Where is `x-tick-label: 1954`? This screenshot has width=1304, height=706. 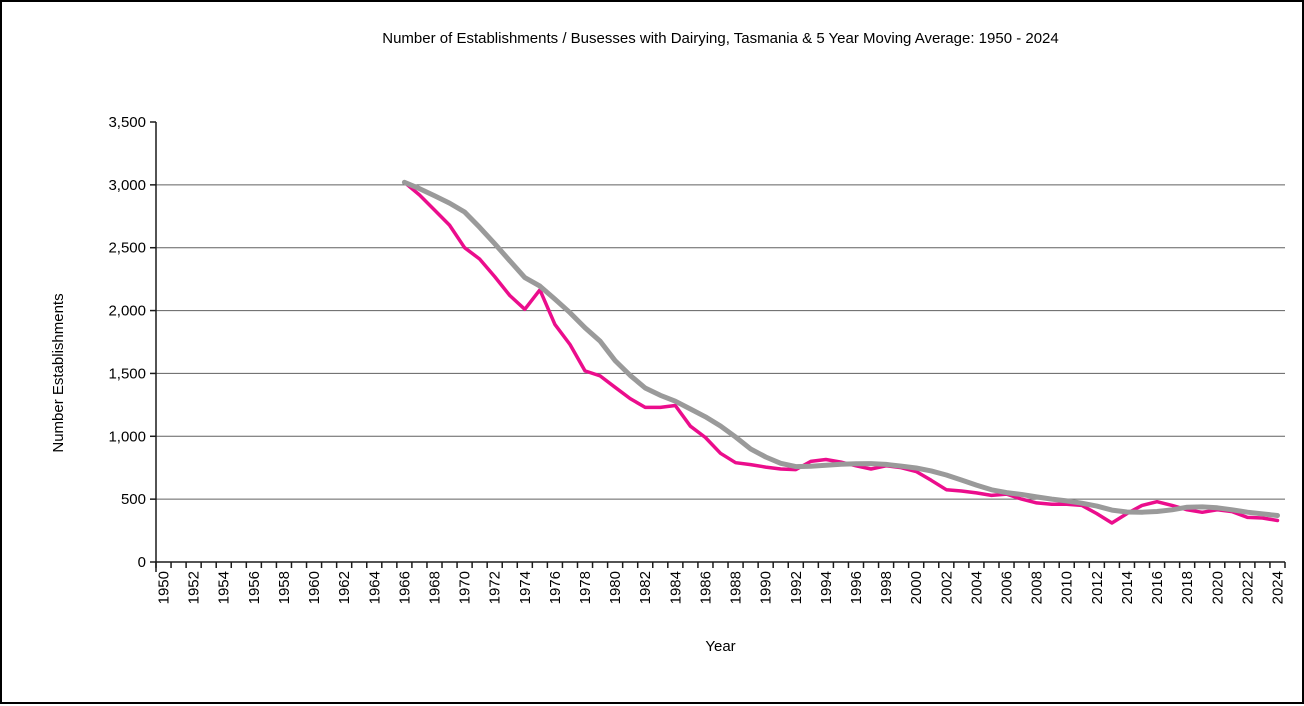 x-tick-label: 1954 is located at coordinates (224, 587).